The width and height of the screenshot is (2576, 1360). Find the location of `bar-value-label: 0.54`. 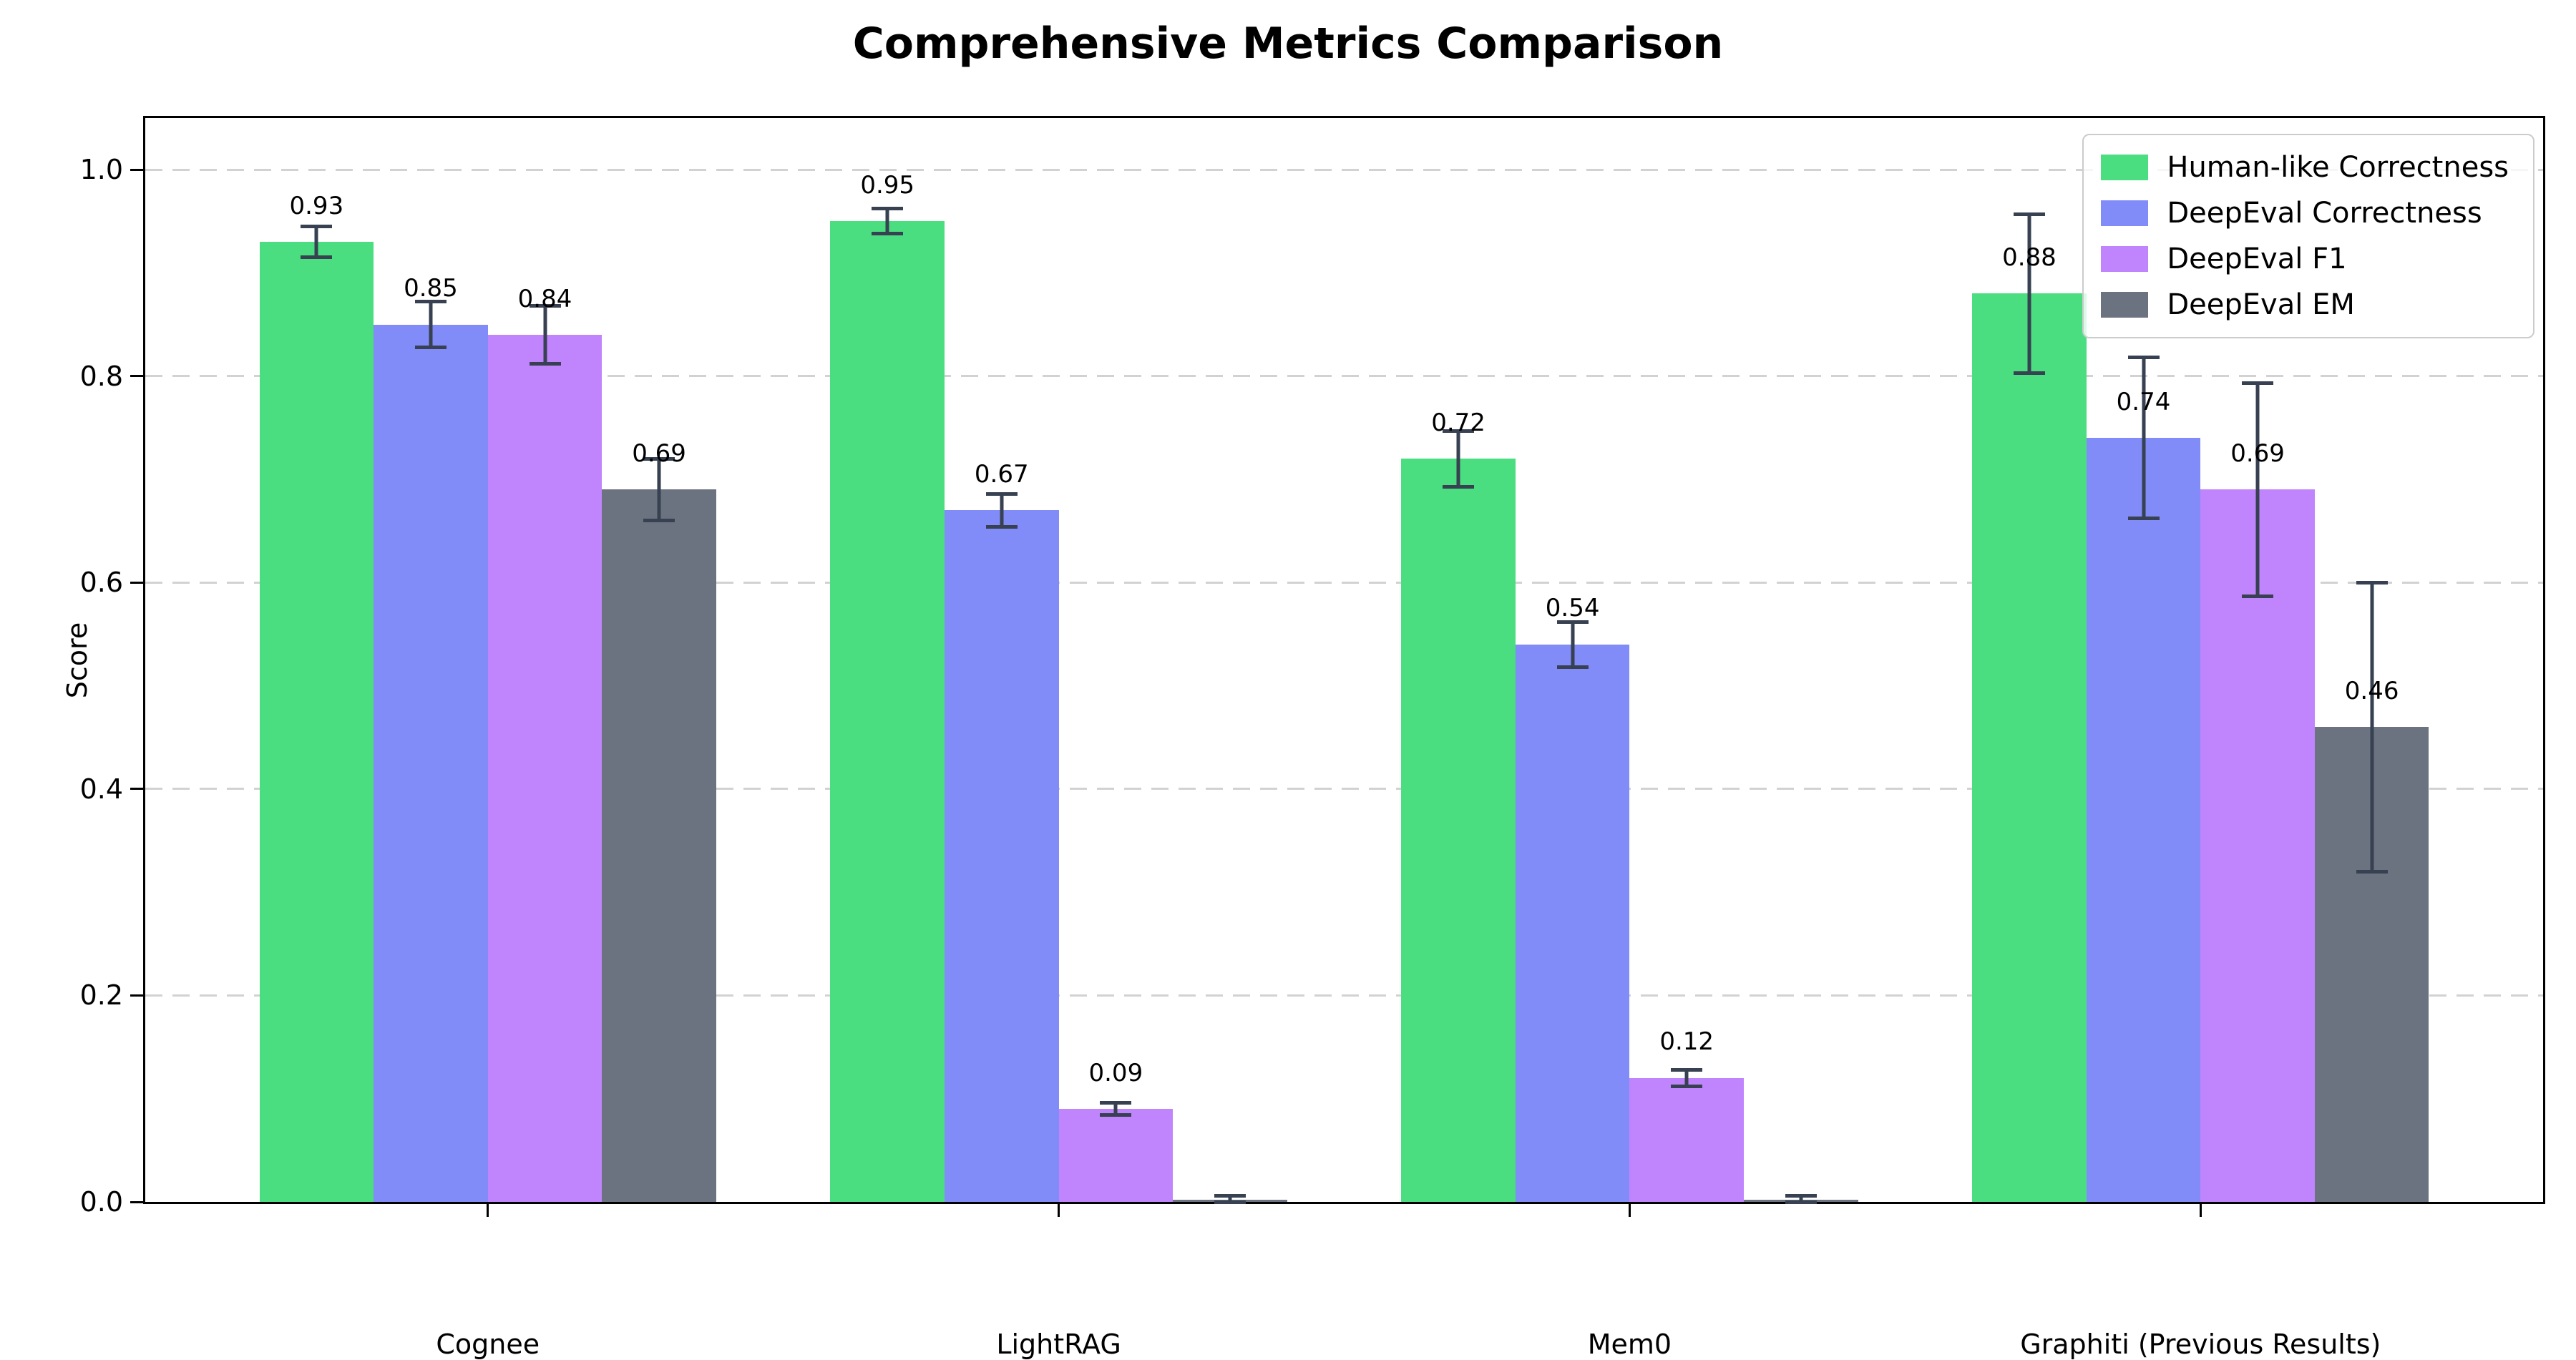

bar-value-label: 0.54 is located at coordinates (1572, 608).